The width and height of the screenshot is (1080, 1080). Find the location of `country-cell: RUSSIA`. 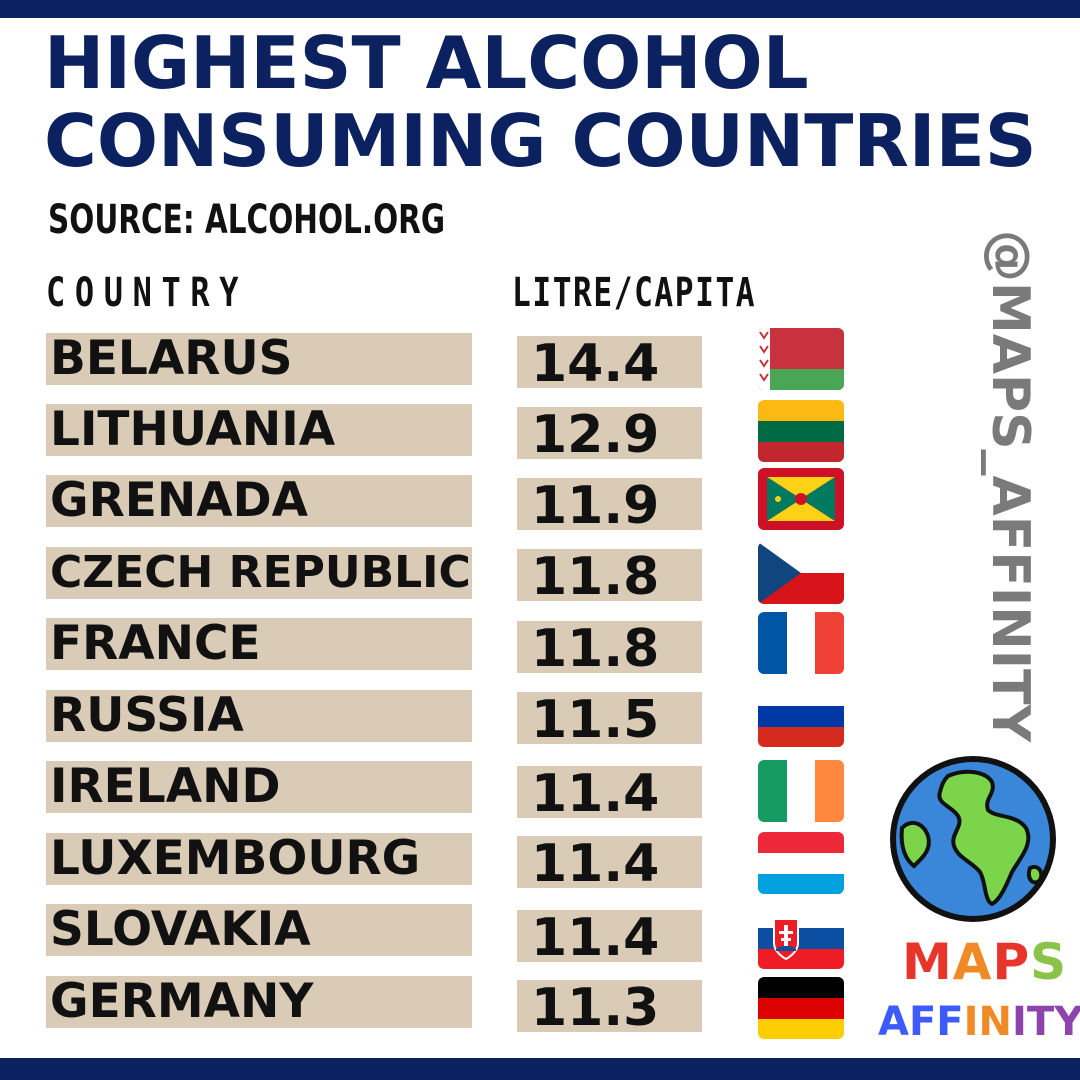

country-cell: RUSSIA is located at coordinates (259, 715).